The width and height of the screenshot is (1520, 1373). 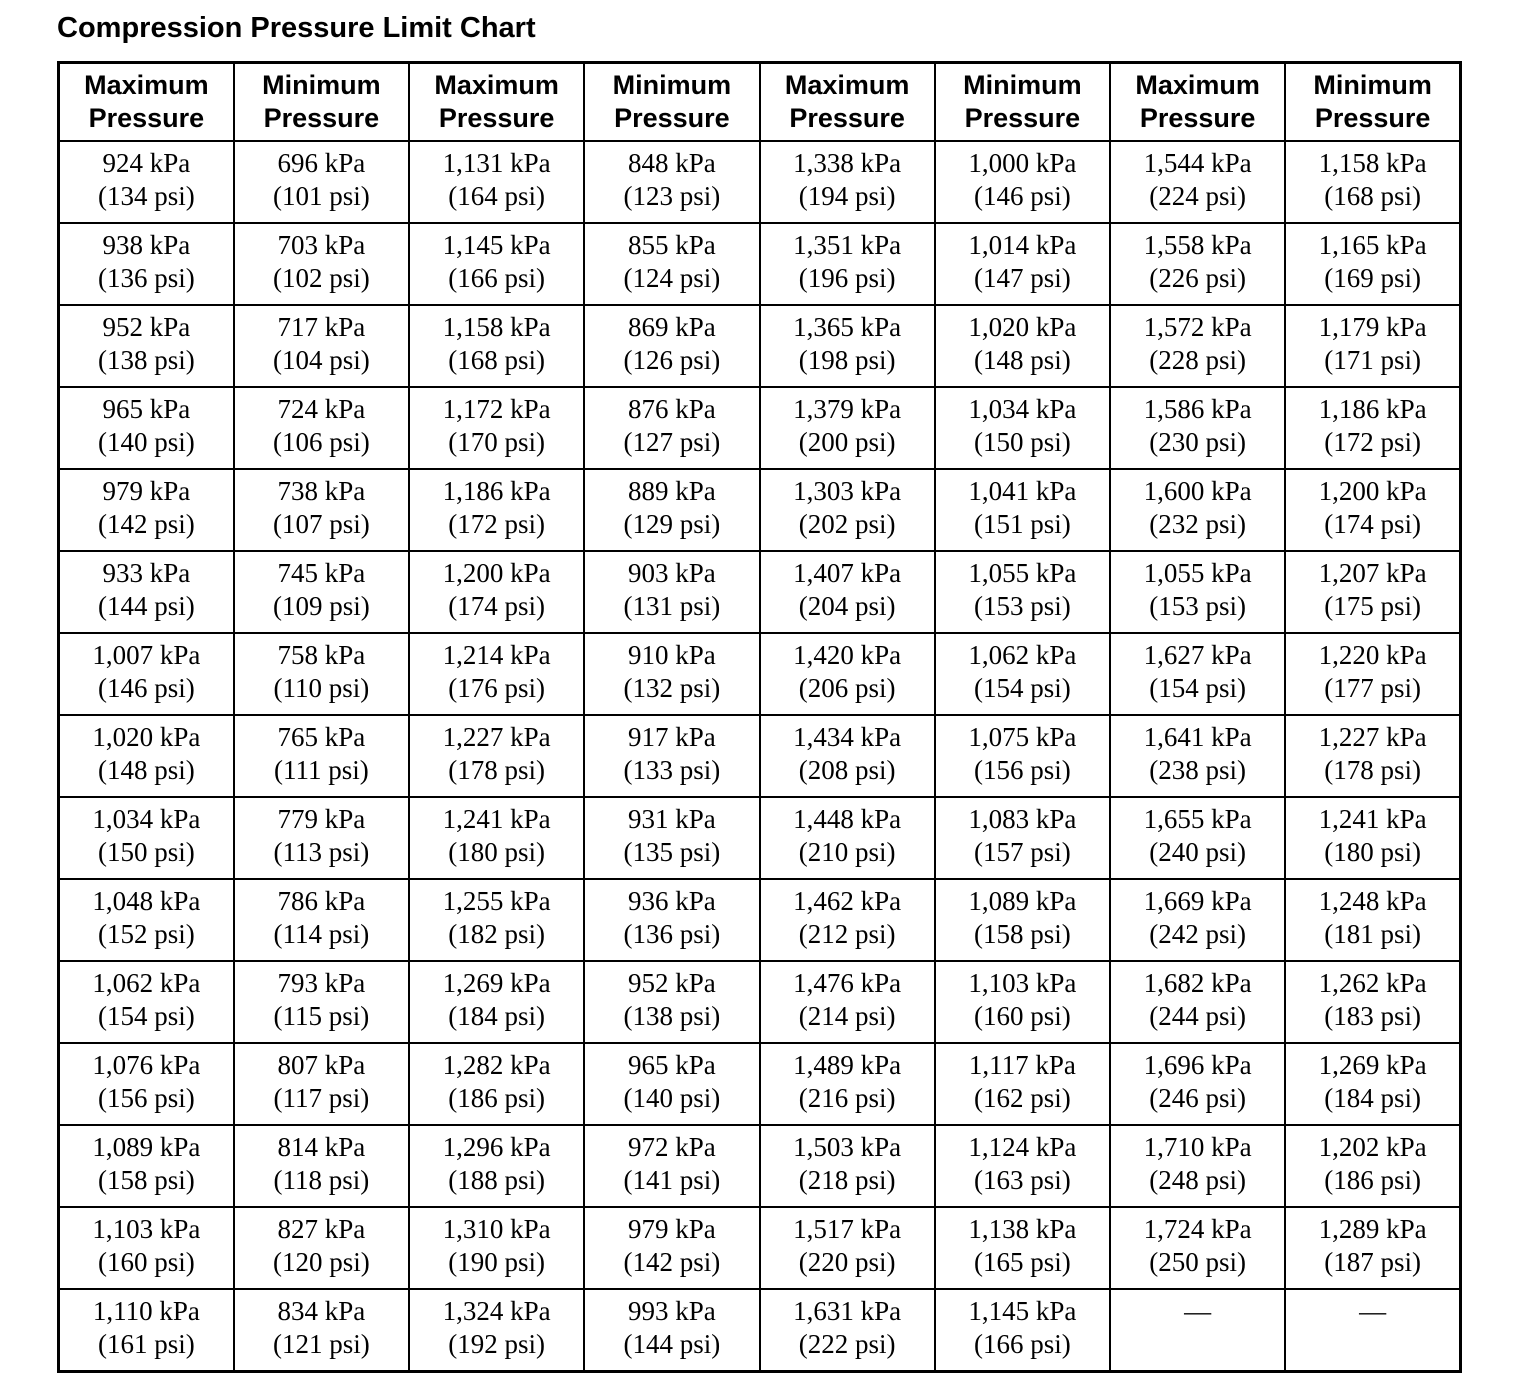 What do you see at coordinates (672, 1248) in the screenshot?
I see `pressure-cell: 979 kPa (142 psi)` at bounding box center [672, 1248].